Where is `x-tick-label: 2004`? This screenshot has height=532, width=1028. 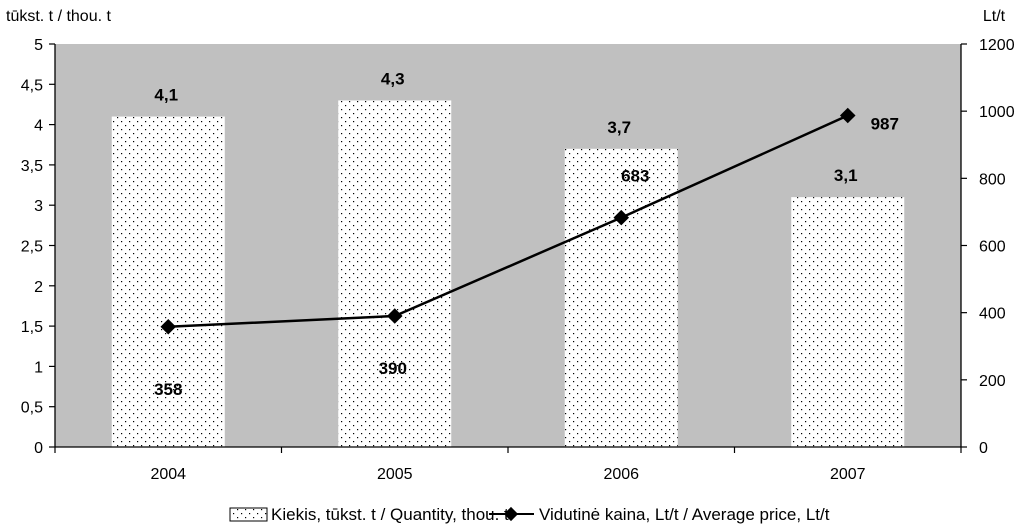
x-tick-label: 2004 is located at coordinates (168, 474).